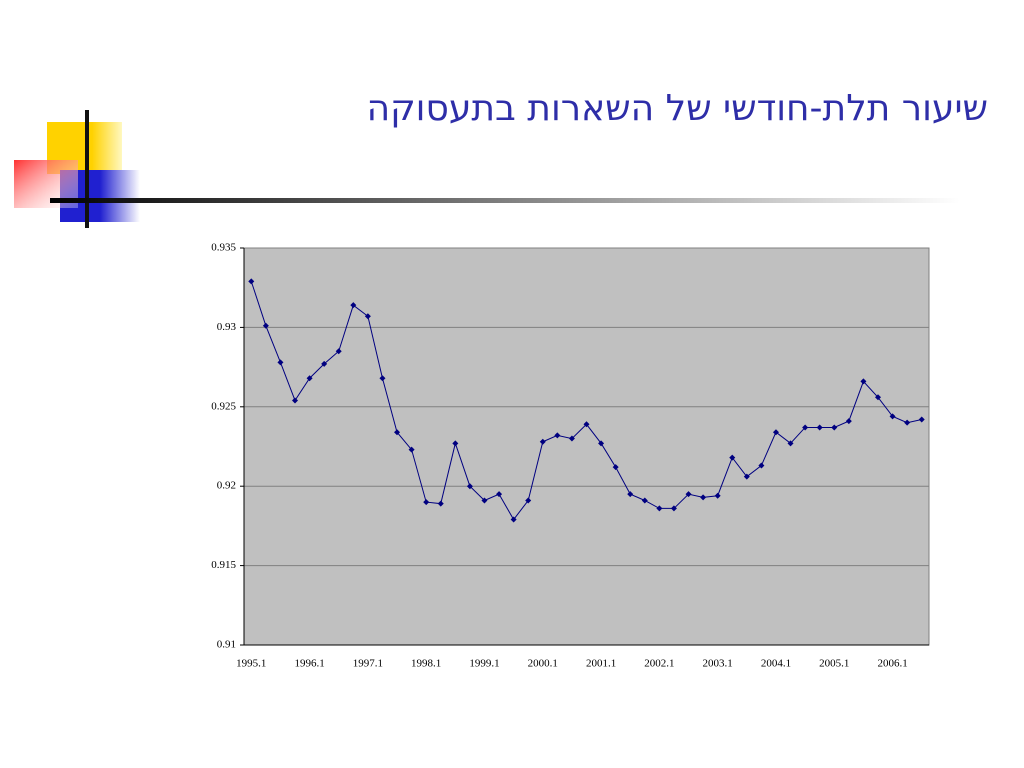 The image size is (1024, 768). What do you see at coordinates (484, 664) in the screenshot?
I see `x-tick-label: 1999.1` at bounding box center [484, 664].